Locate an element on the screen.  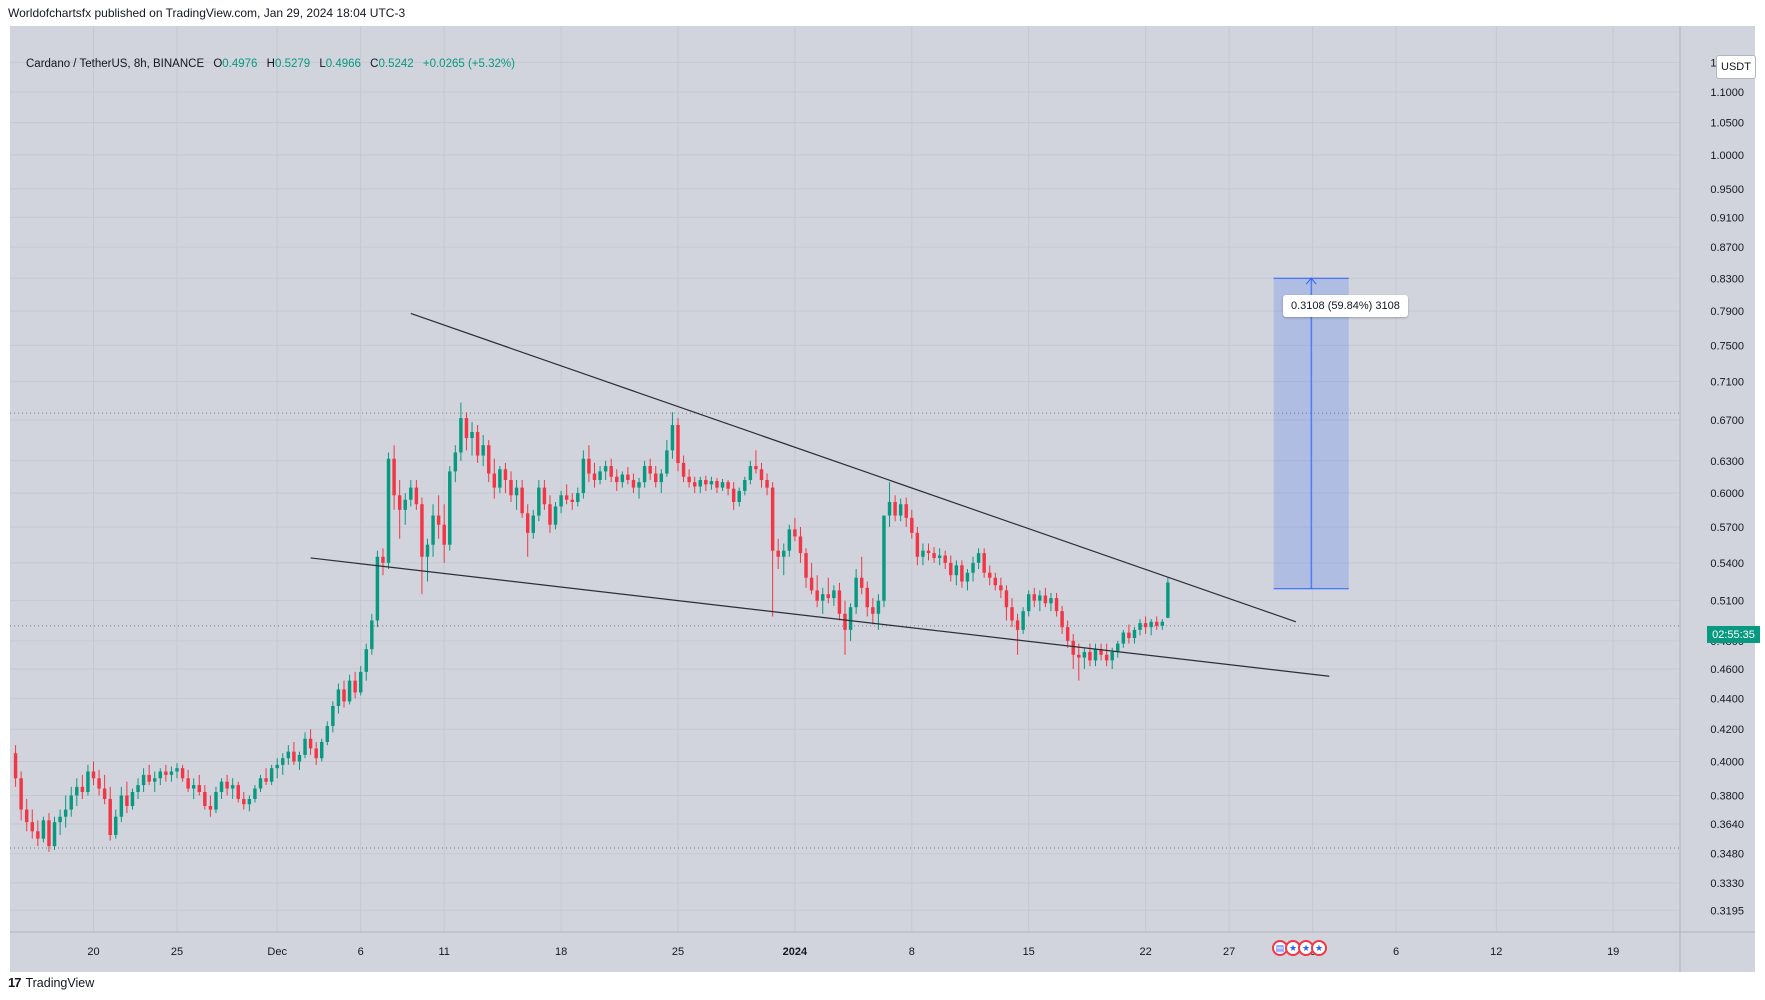
economic-events: ▤ ★ ★ ★ is located at coordinates (1299, 948).